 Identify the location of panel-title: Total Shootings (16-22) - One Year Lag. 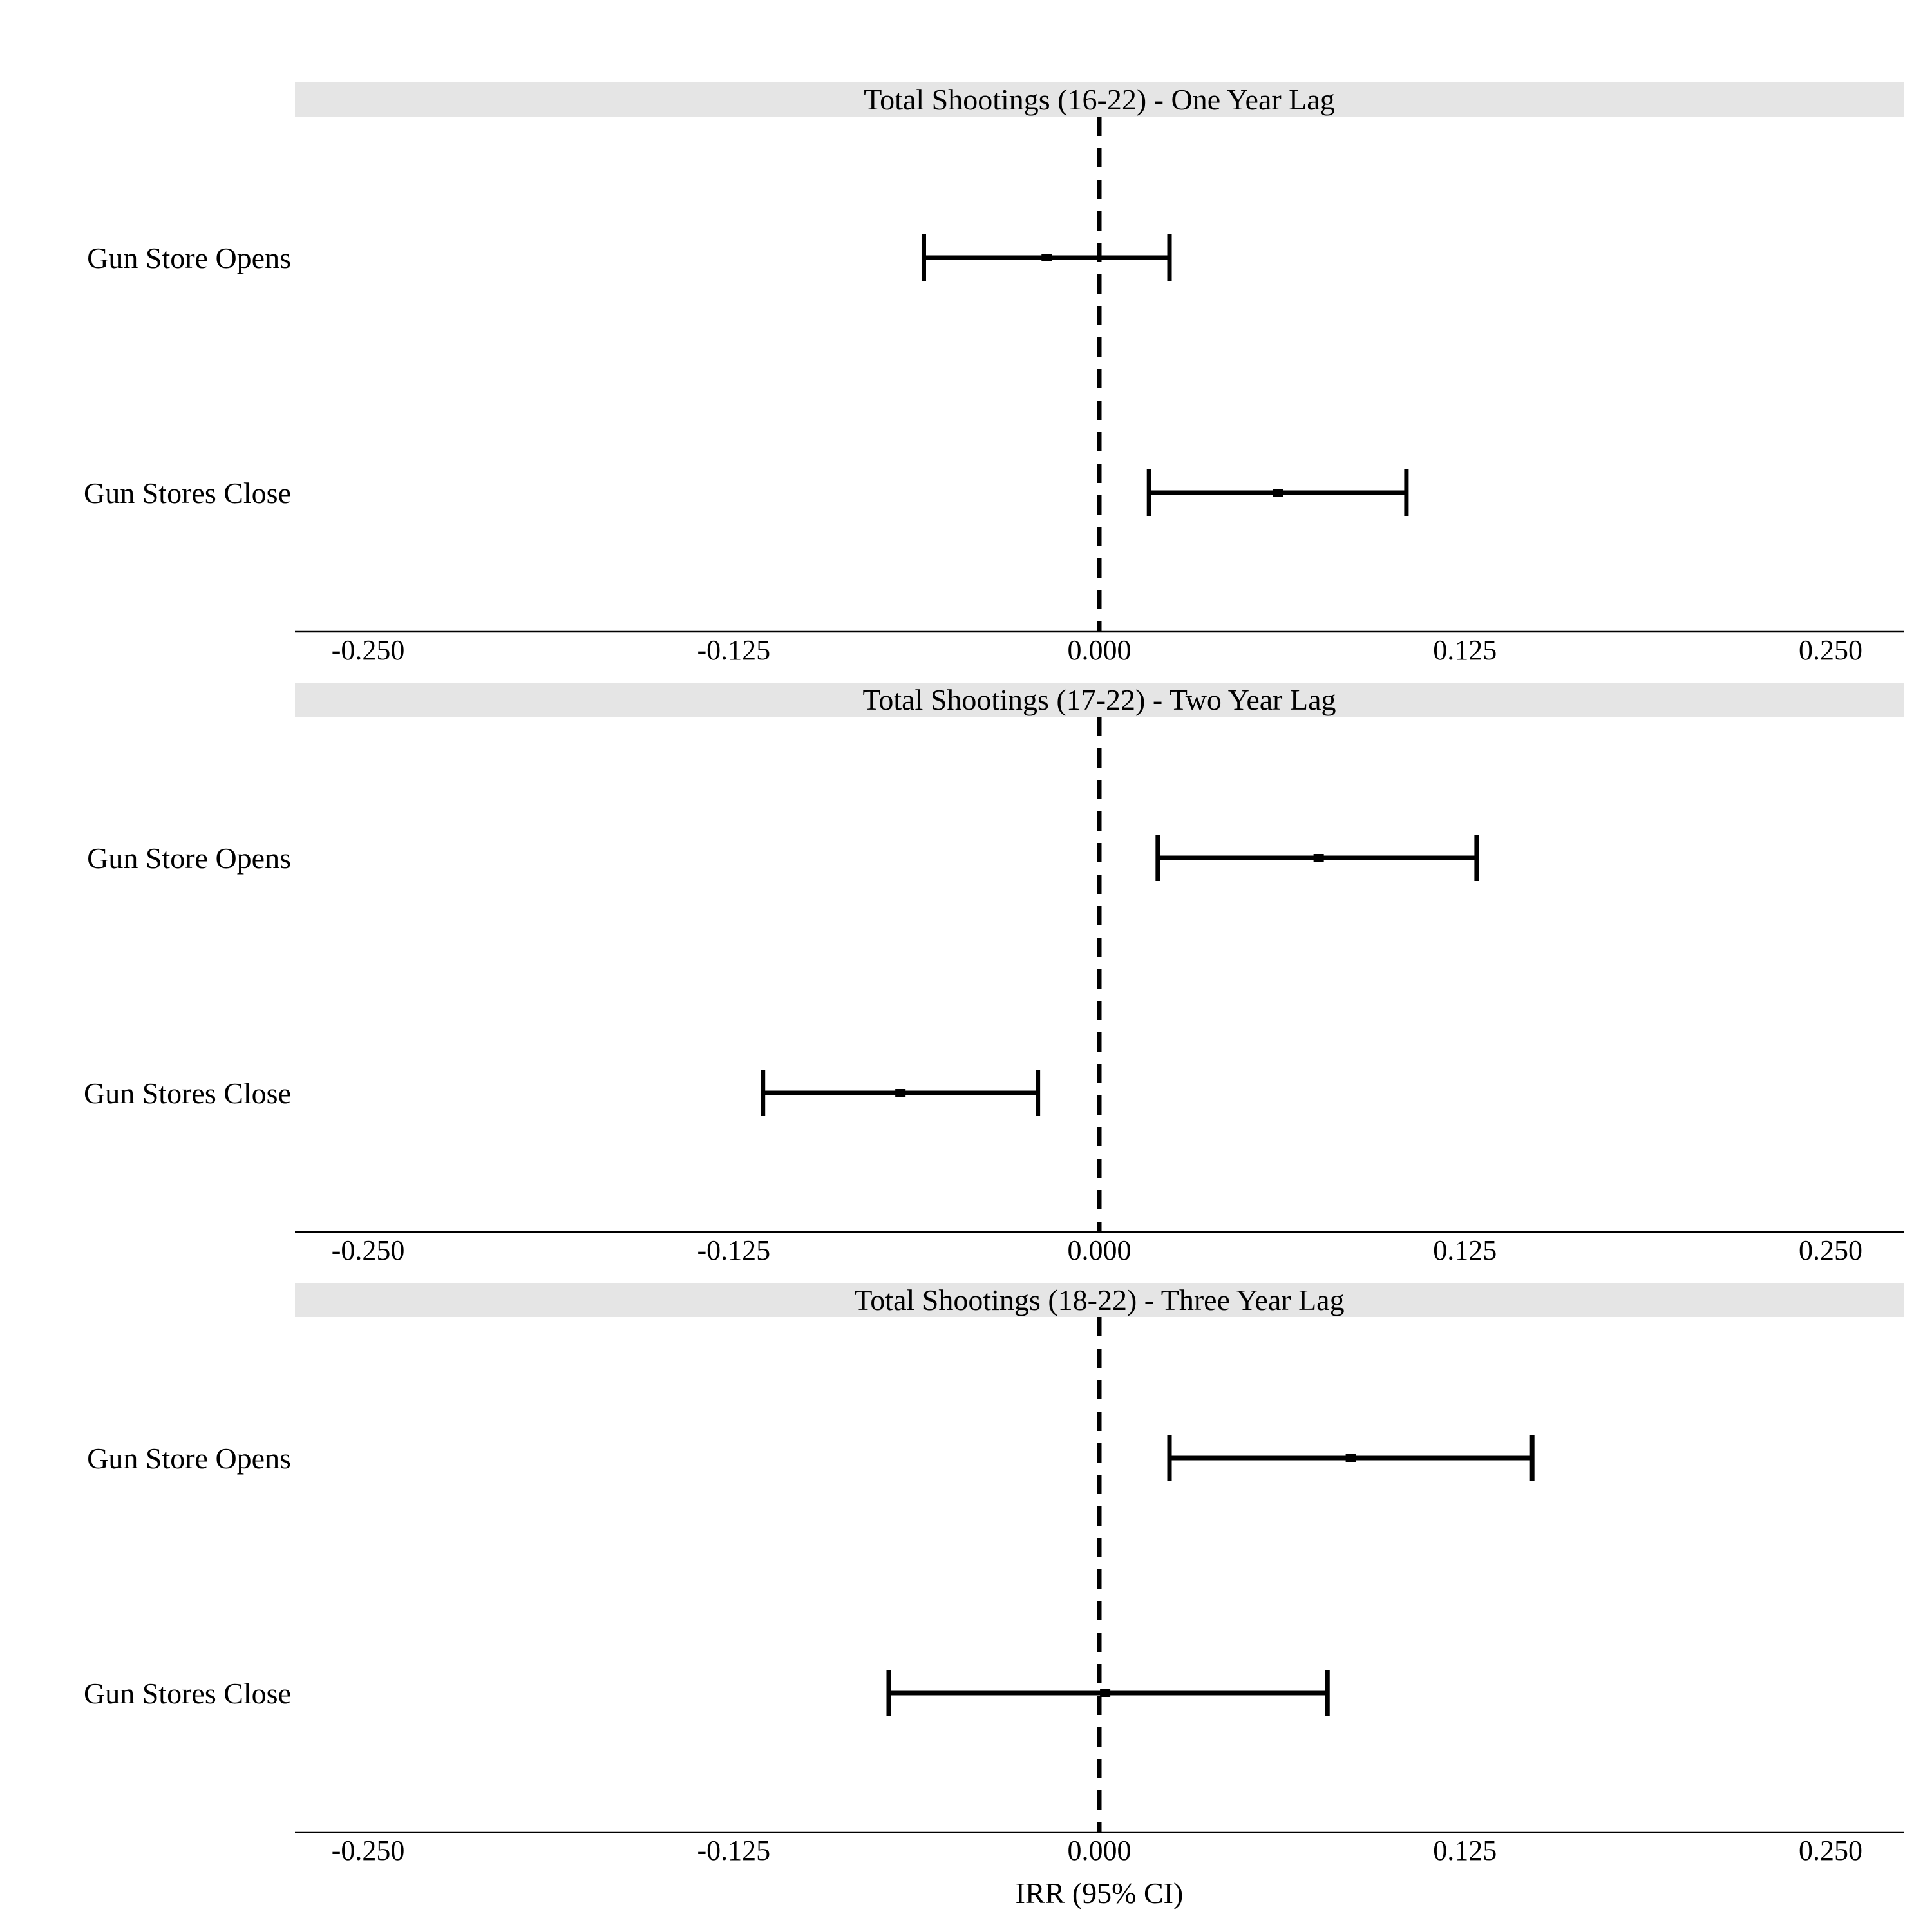
(1099, 100).